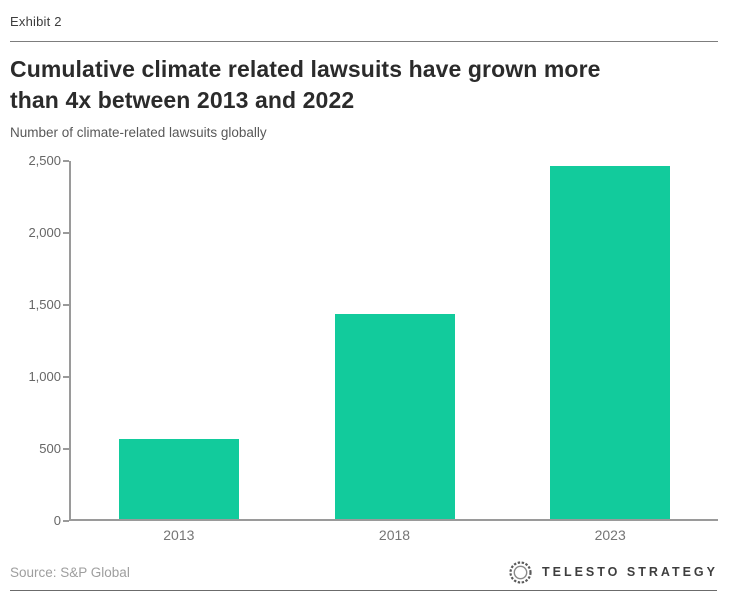 The height and width of the screenshot is (607, 732). Describe the element at coordinates (364, 41) in the screenshot. I see `header-divider` at that location.